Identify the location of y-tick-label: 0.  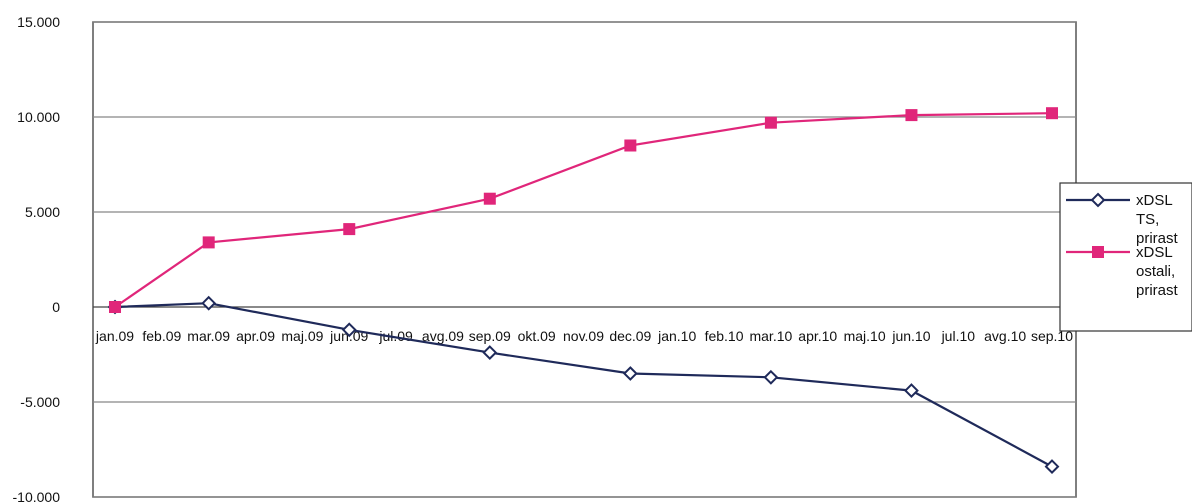
(56, 307).